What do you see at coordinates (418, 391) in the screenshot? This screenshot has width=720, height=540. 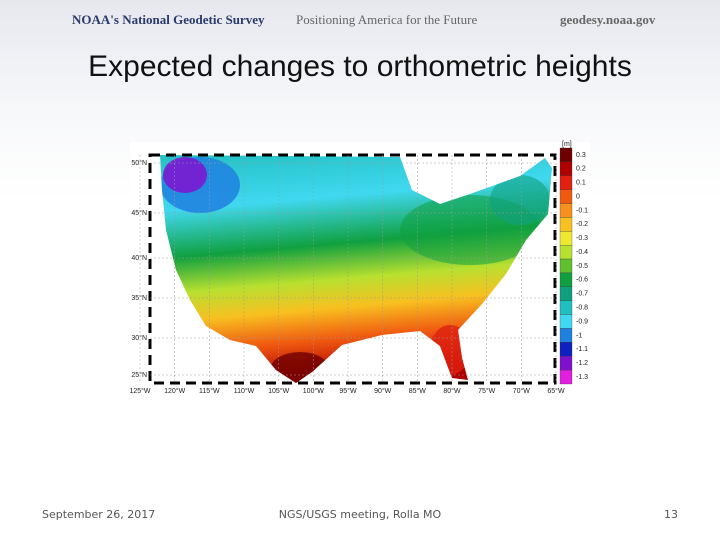 I see `lon-label: 85°W` at bounding box center [418, 391].